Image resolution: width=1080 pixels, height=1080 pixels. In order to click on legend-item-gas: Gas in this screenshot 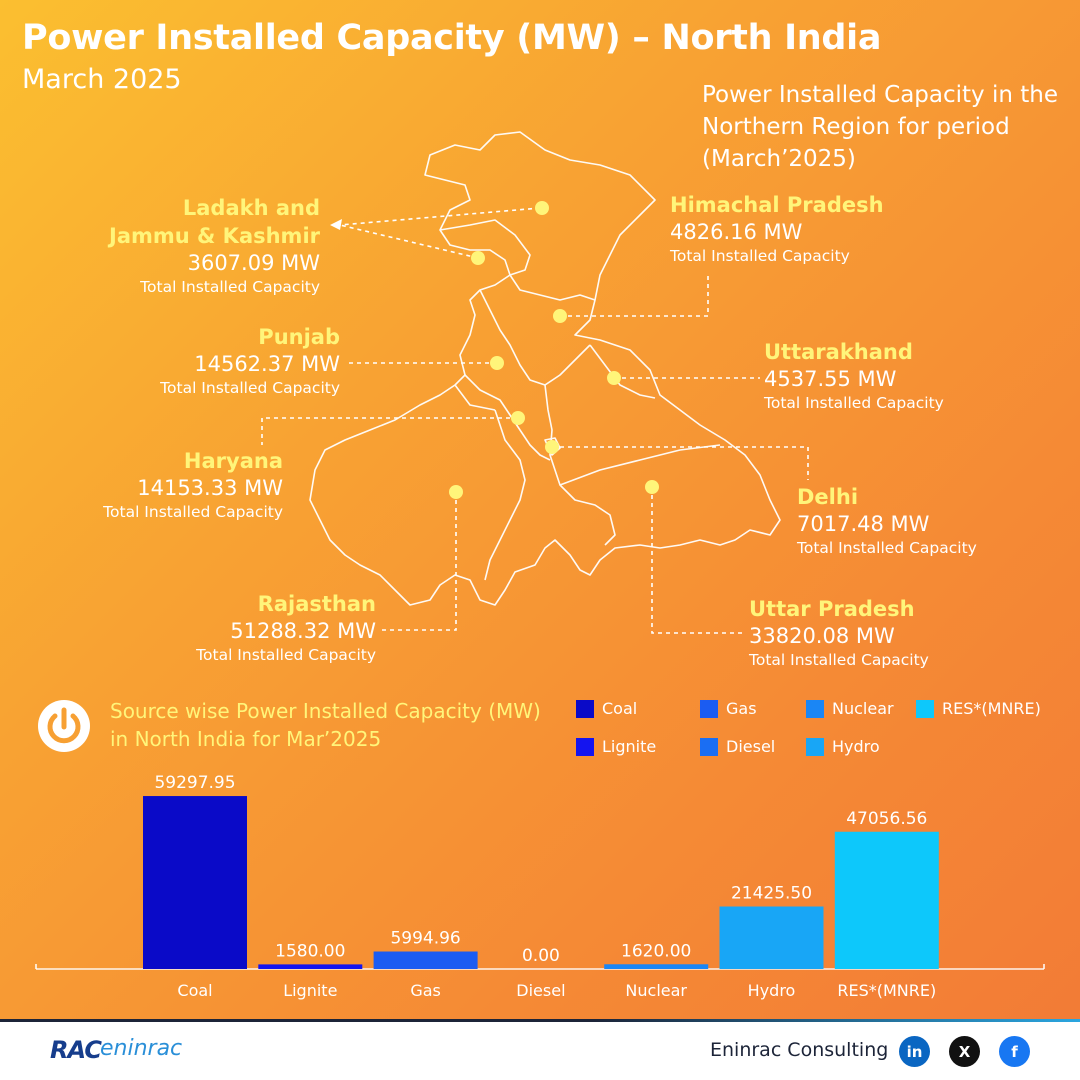, I will do `click(728, 708)`.